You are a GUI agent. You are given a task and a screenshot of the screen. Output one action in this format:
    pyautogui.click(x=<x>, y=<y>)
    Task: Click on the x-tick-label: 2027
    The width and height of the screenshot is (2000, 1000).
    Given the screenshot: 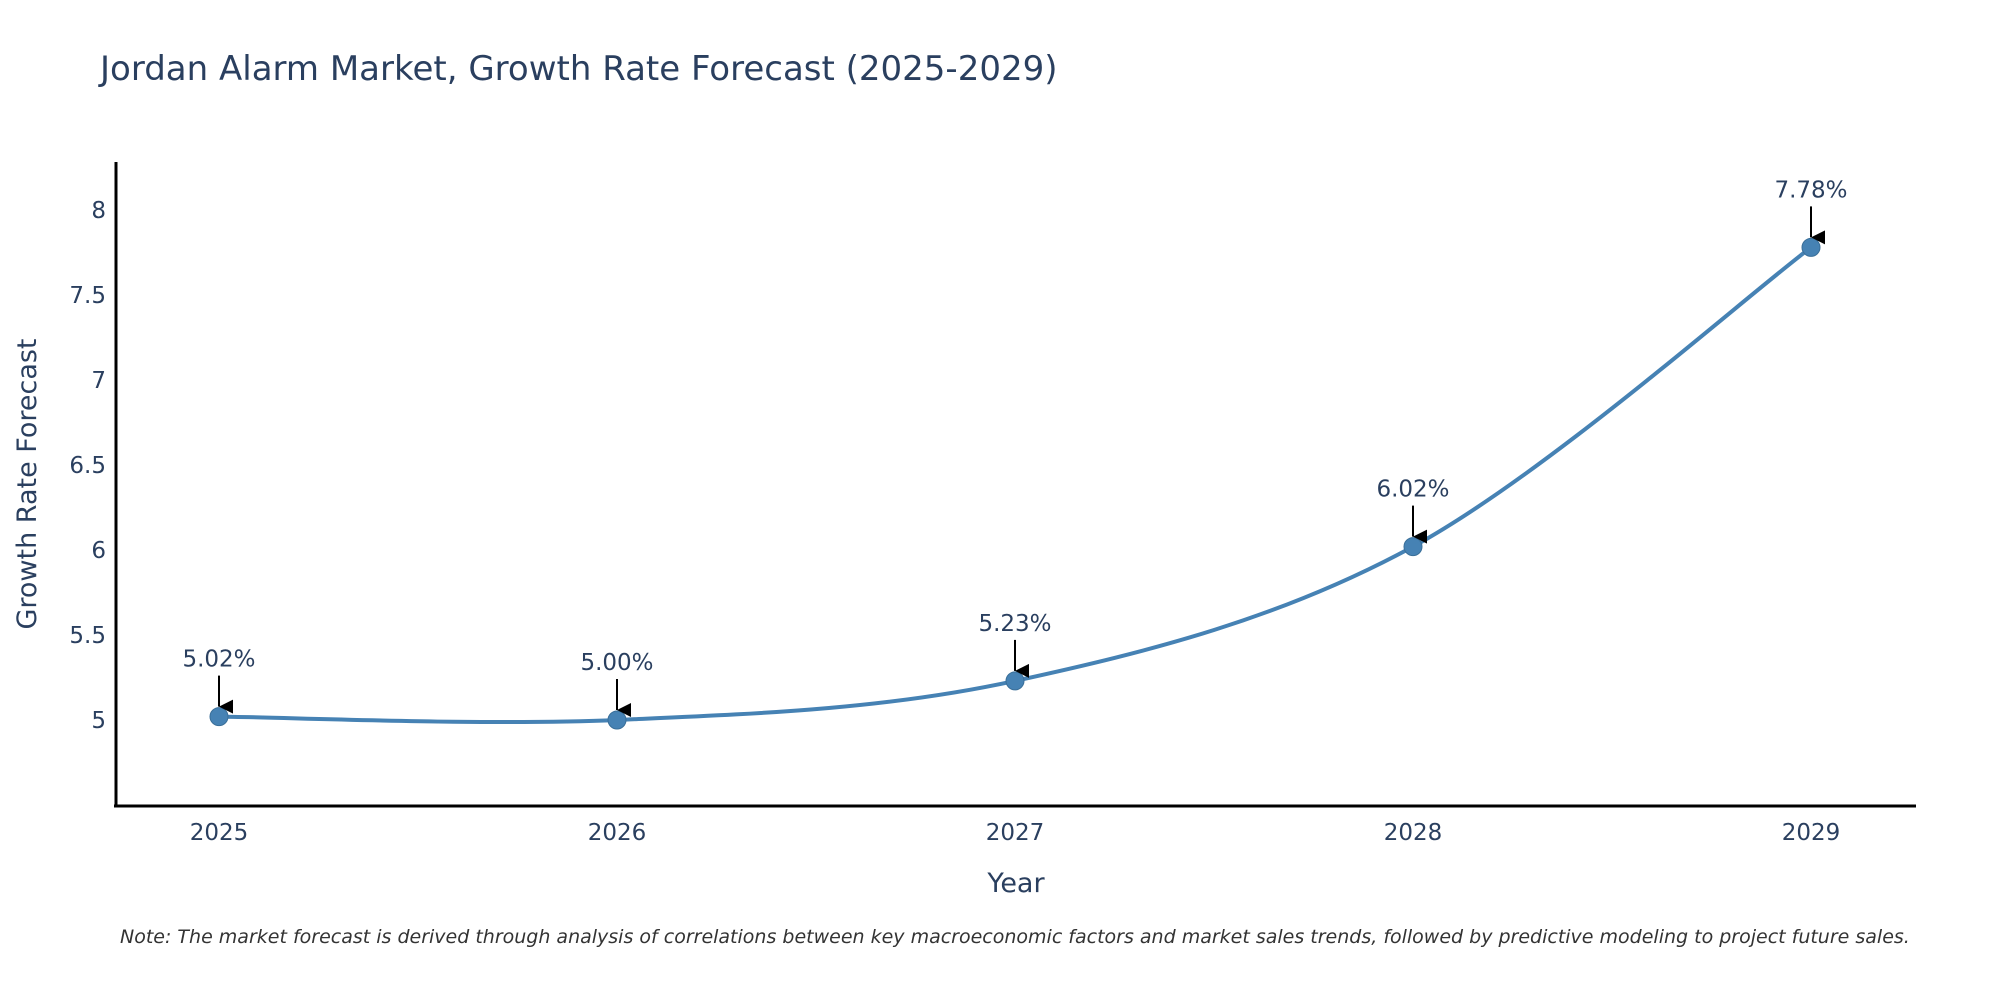 What is the action you would take?
    pyautogui.click(x=1015, y=833)
    